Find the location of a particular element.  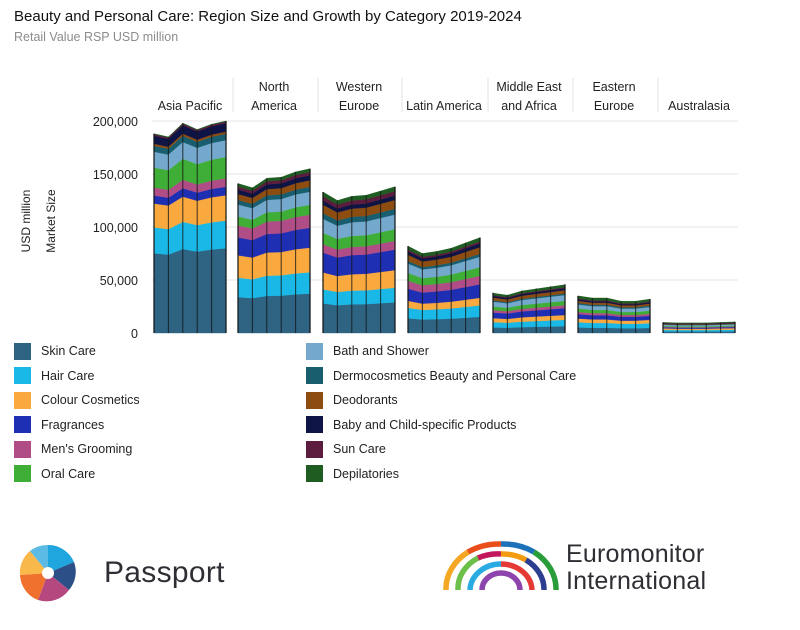

legend-label: Oral Care is located at coordinates (68, 473).